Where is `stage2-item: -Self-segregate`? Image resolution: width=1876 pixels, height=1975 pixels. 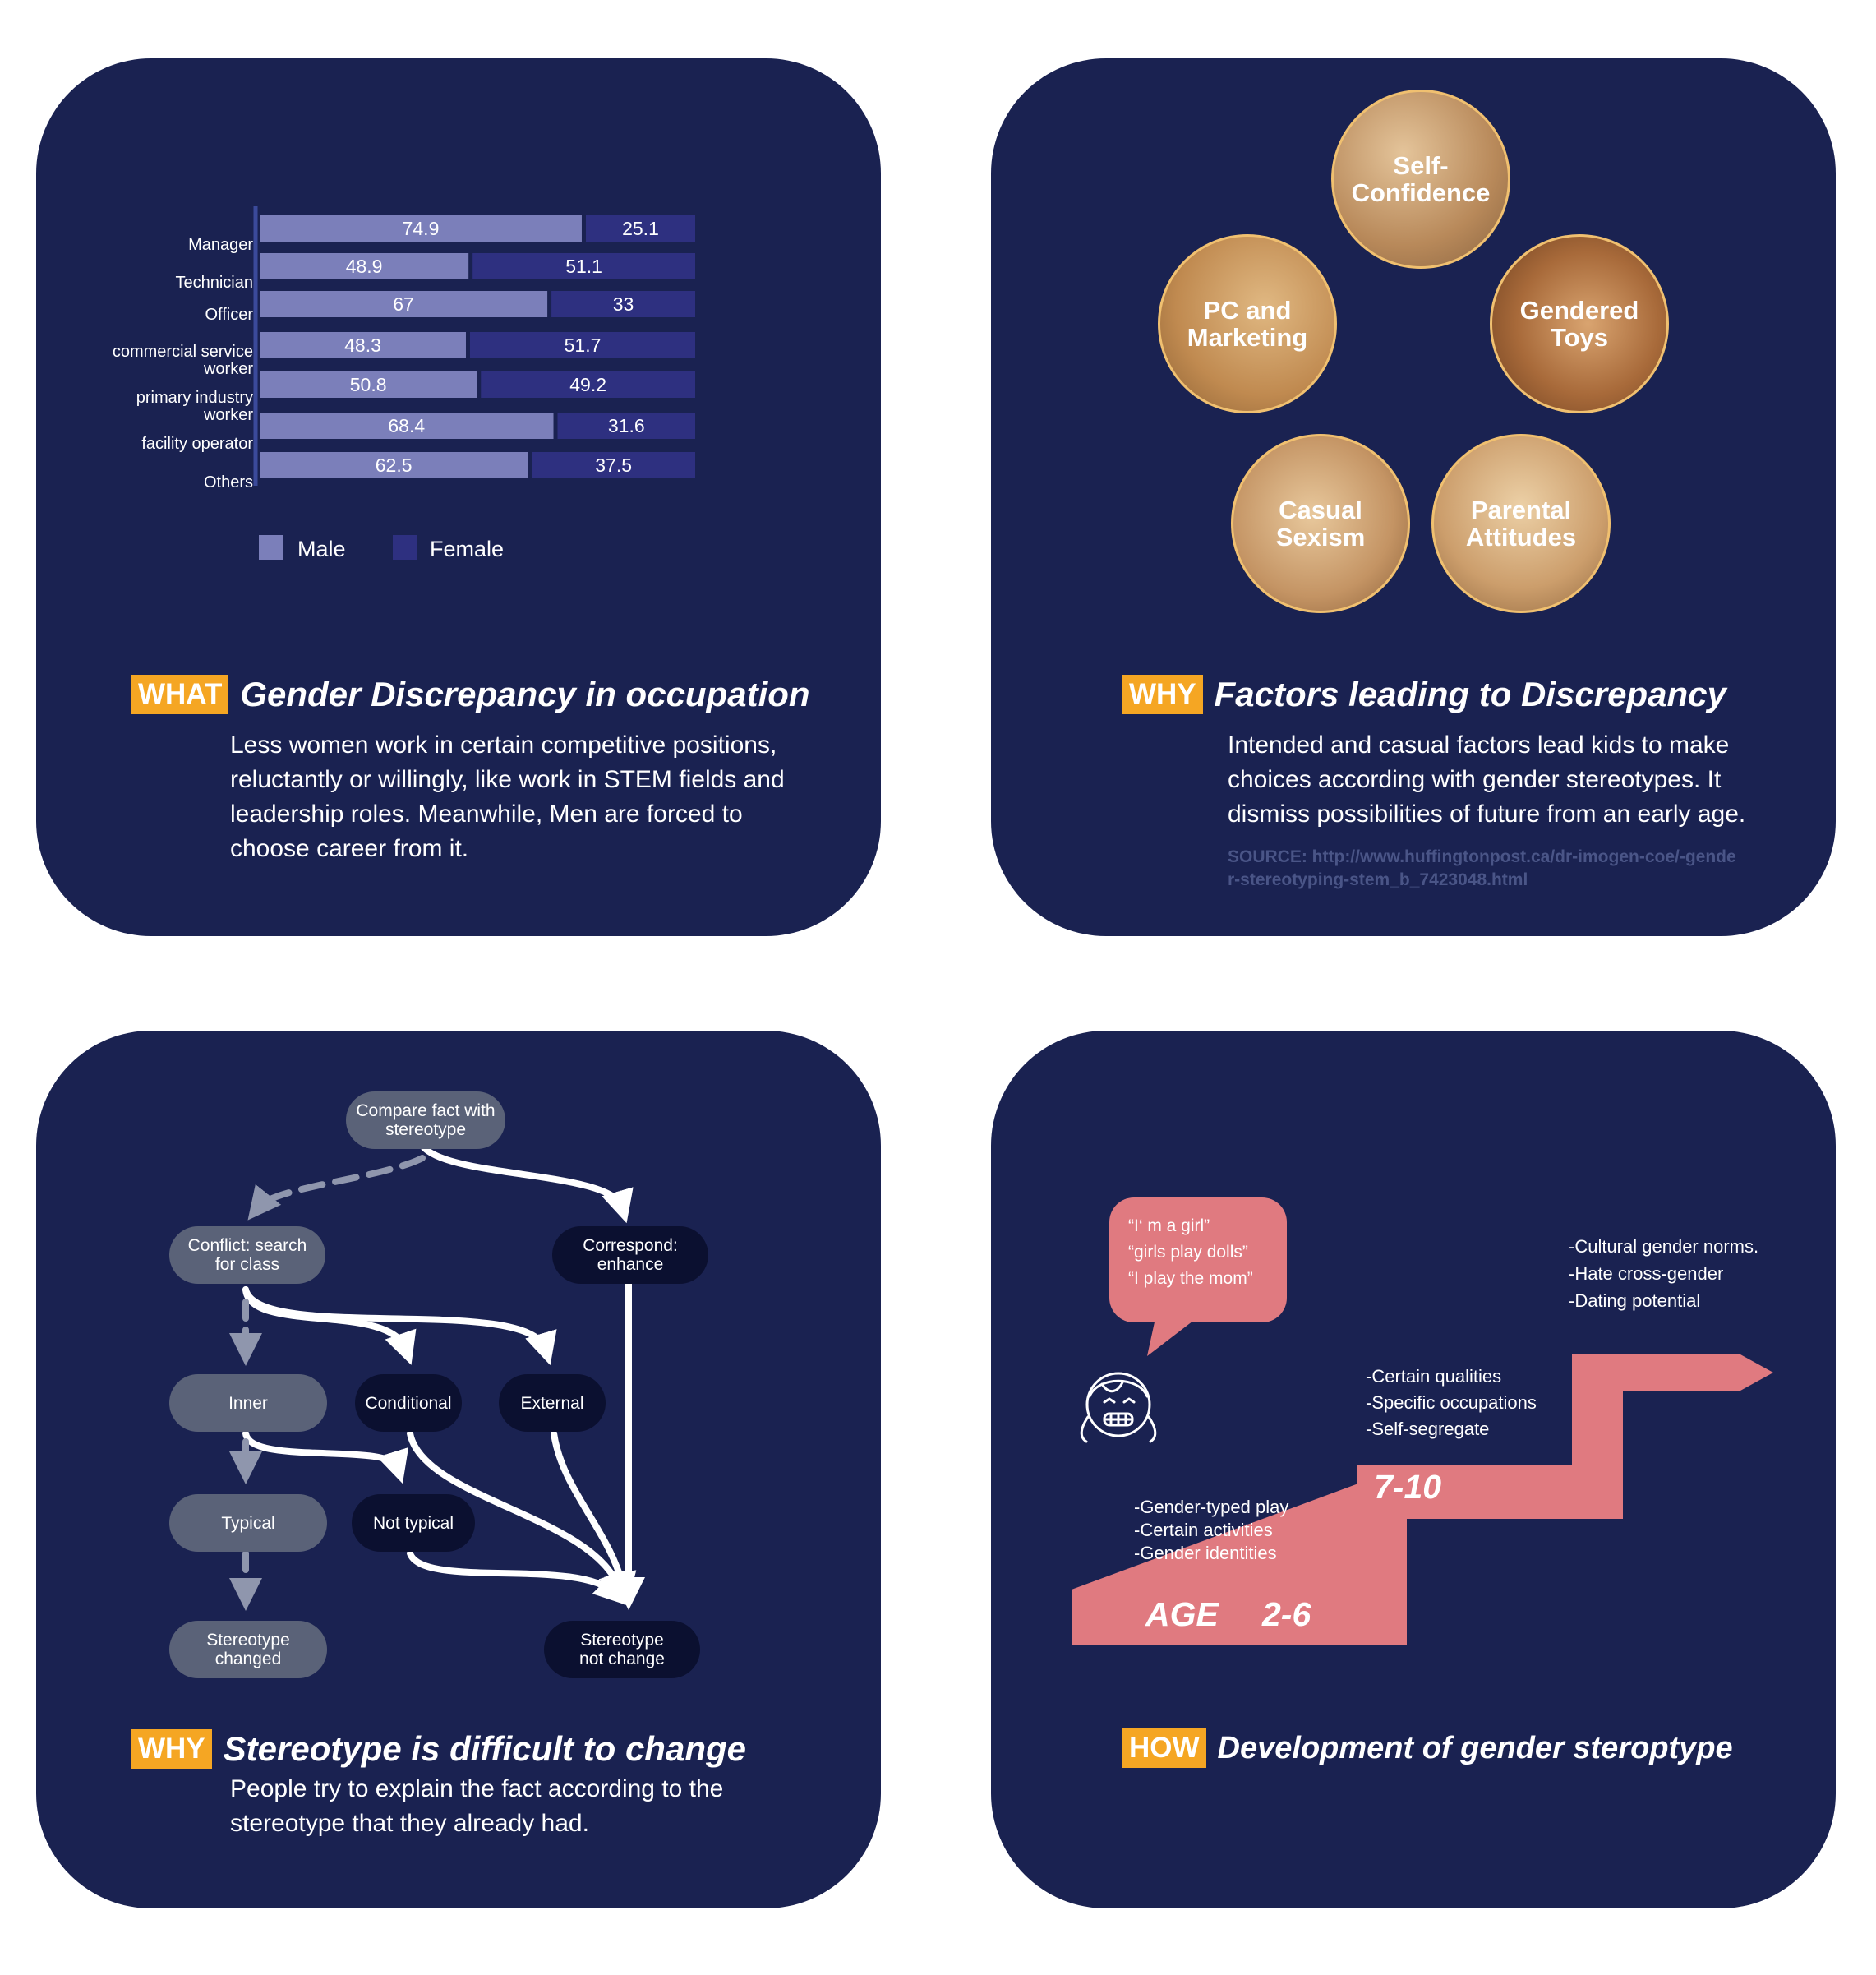
stage2-item: -Self-segregate is located at coordinates (1428, 1429).